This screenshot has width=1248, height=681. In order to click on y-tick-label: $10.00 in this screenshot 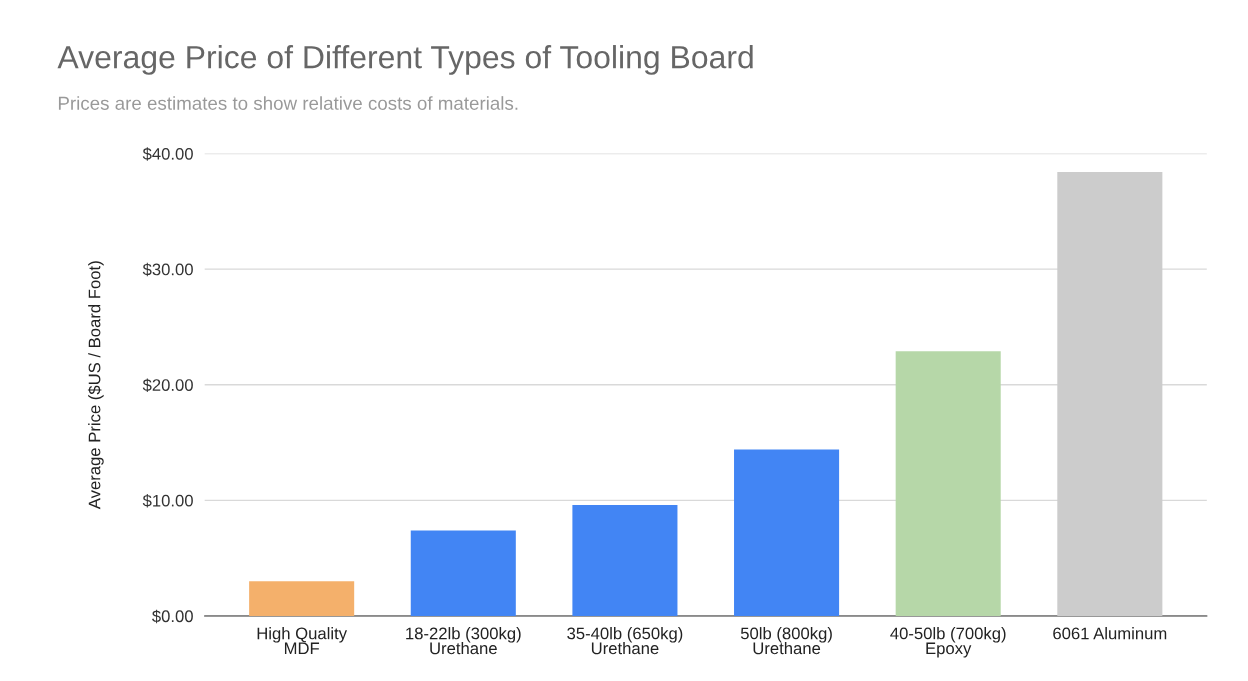, I will do `click(167, 501)`.